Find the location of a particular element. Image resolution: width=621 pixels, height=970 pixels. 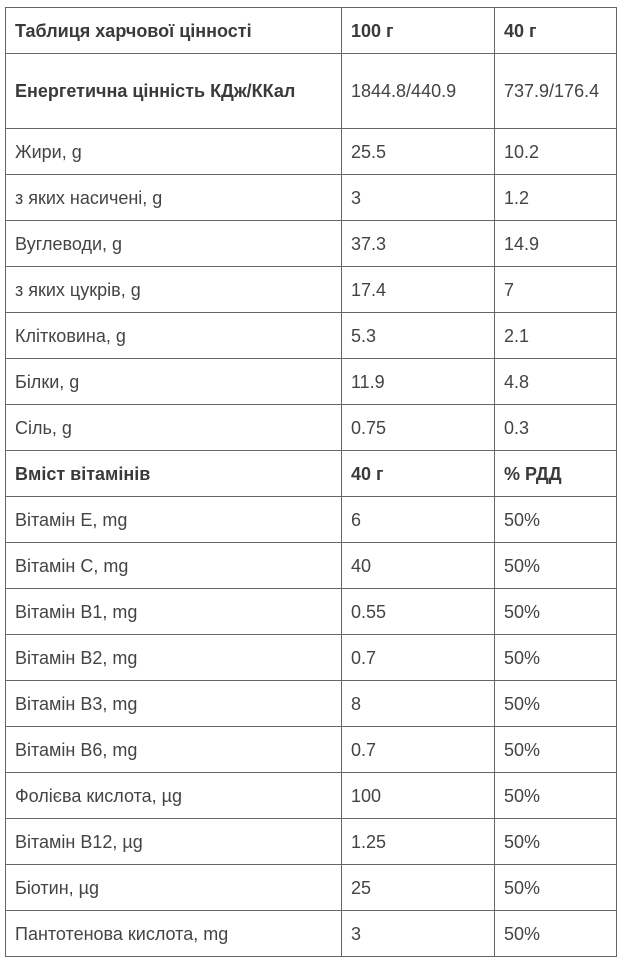

table-row: Вітамін B6, mg 0.7 50% is located at coordinates (311, 749).